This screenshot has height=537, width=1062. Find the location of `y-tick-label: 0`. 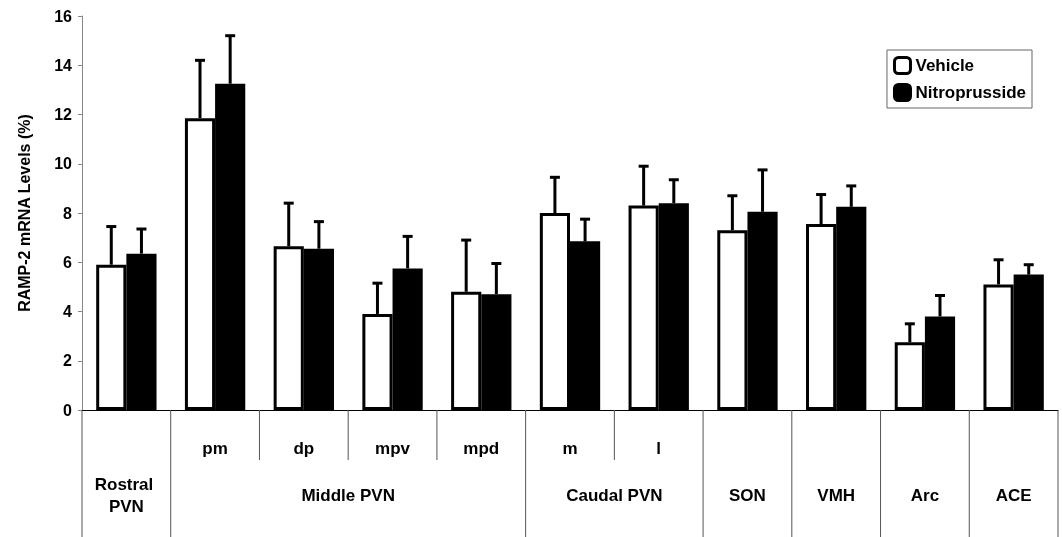

y-tick-label: 0 is located at coordinates (68, 410).